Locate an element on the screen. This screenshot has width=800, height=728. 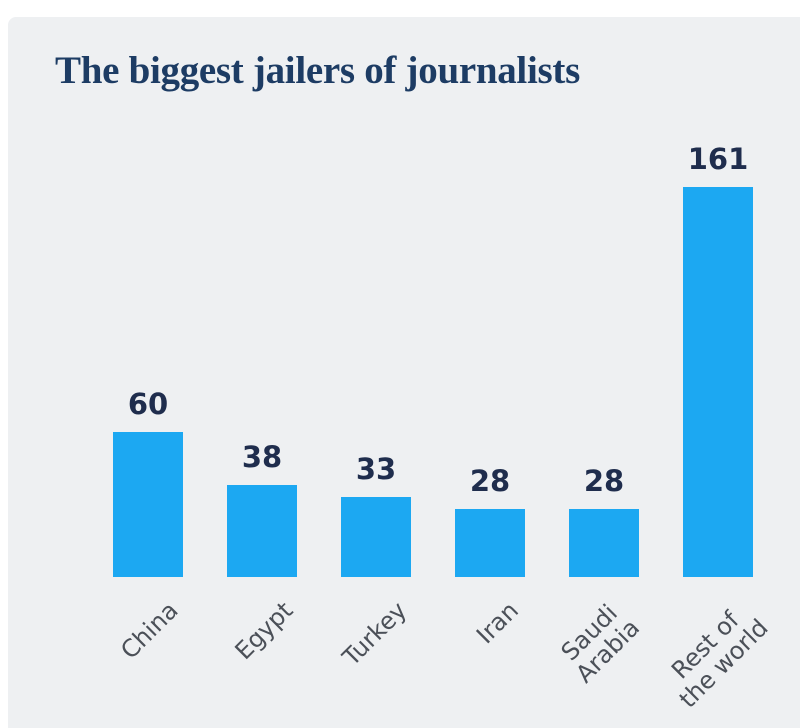
bar-value-label: 33 is located at coordinates (376, 469).